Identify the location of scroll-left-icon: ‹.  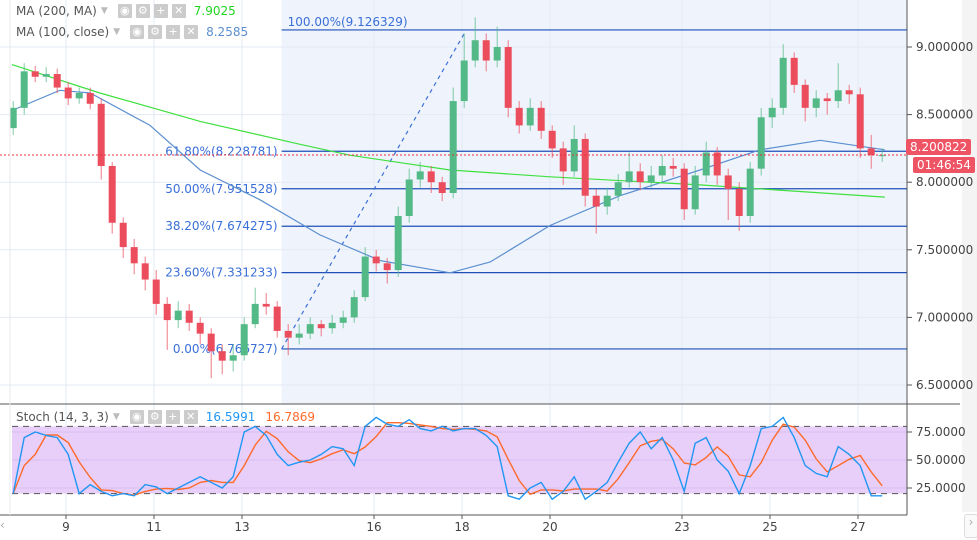
(2, 525).